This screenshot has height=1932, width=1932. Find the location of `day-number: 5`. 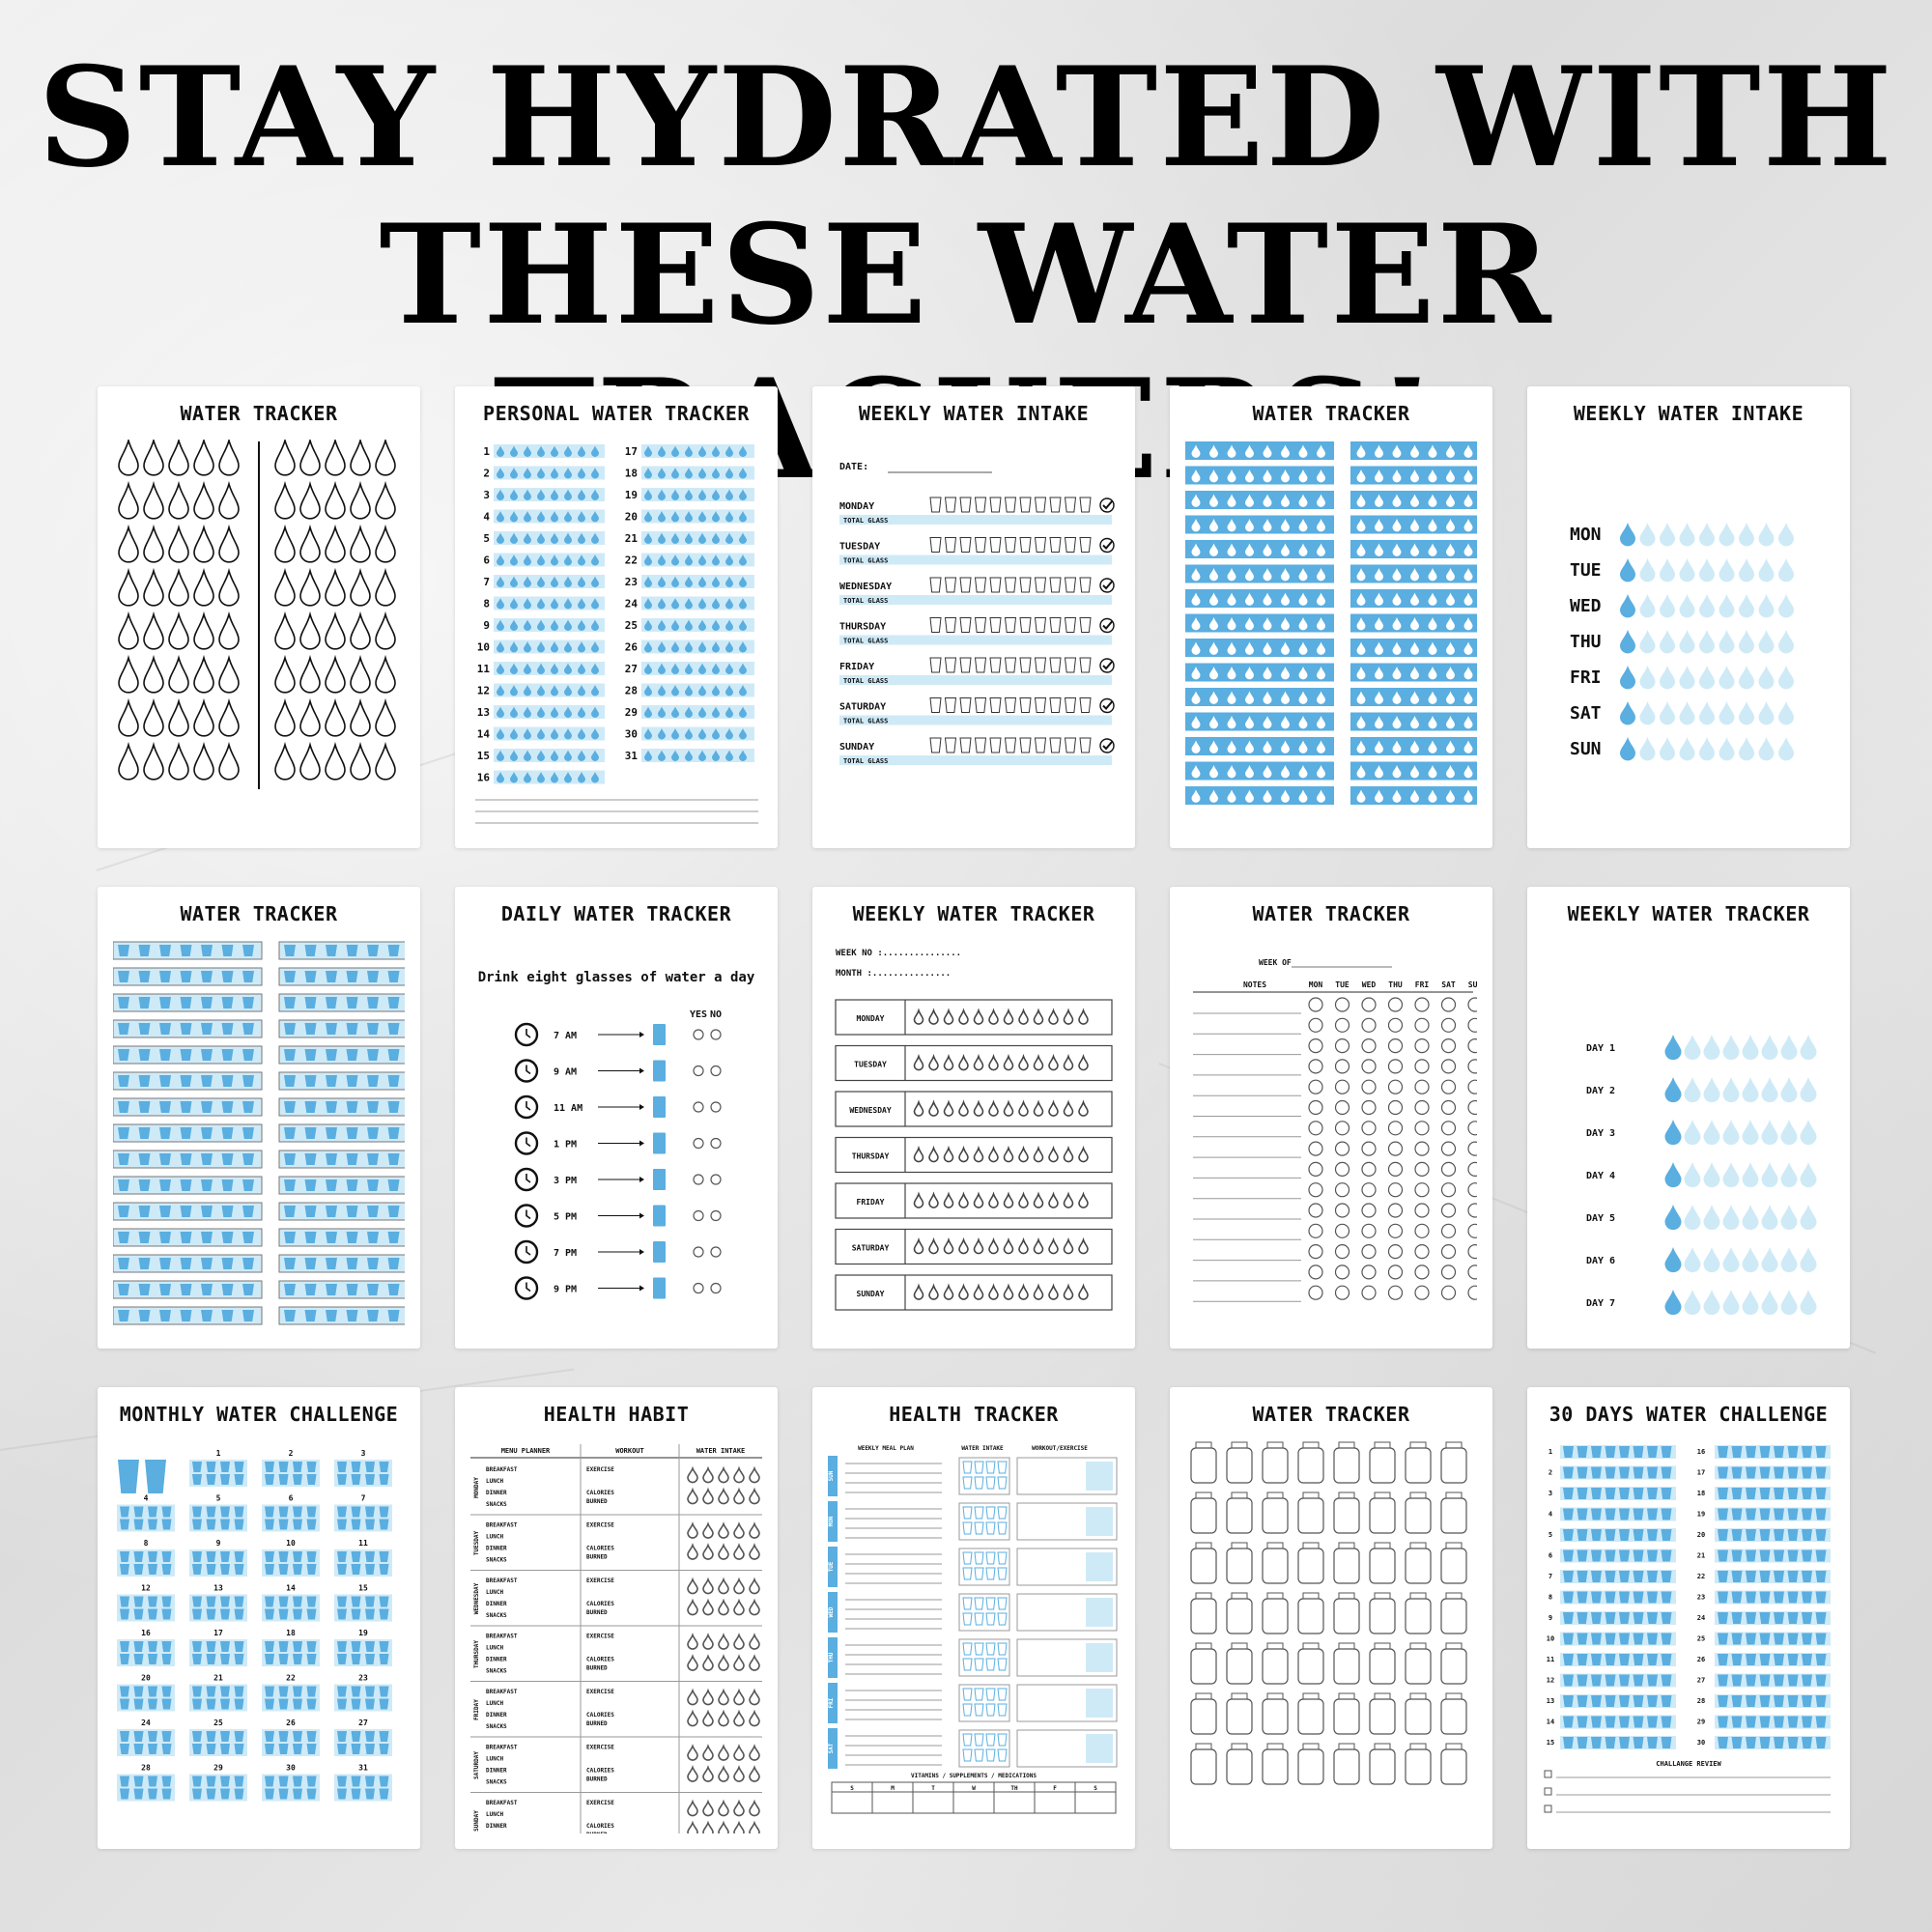

day-number: 5 is located at coordinates (218, 1498).